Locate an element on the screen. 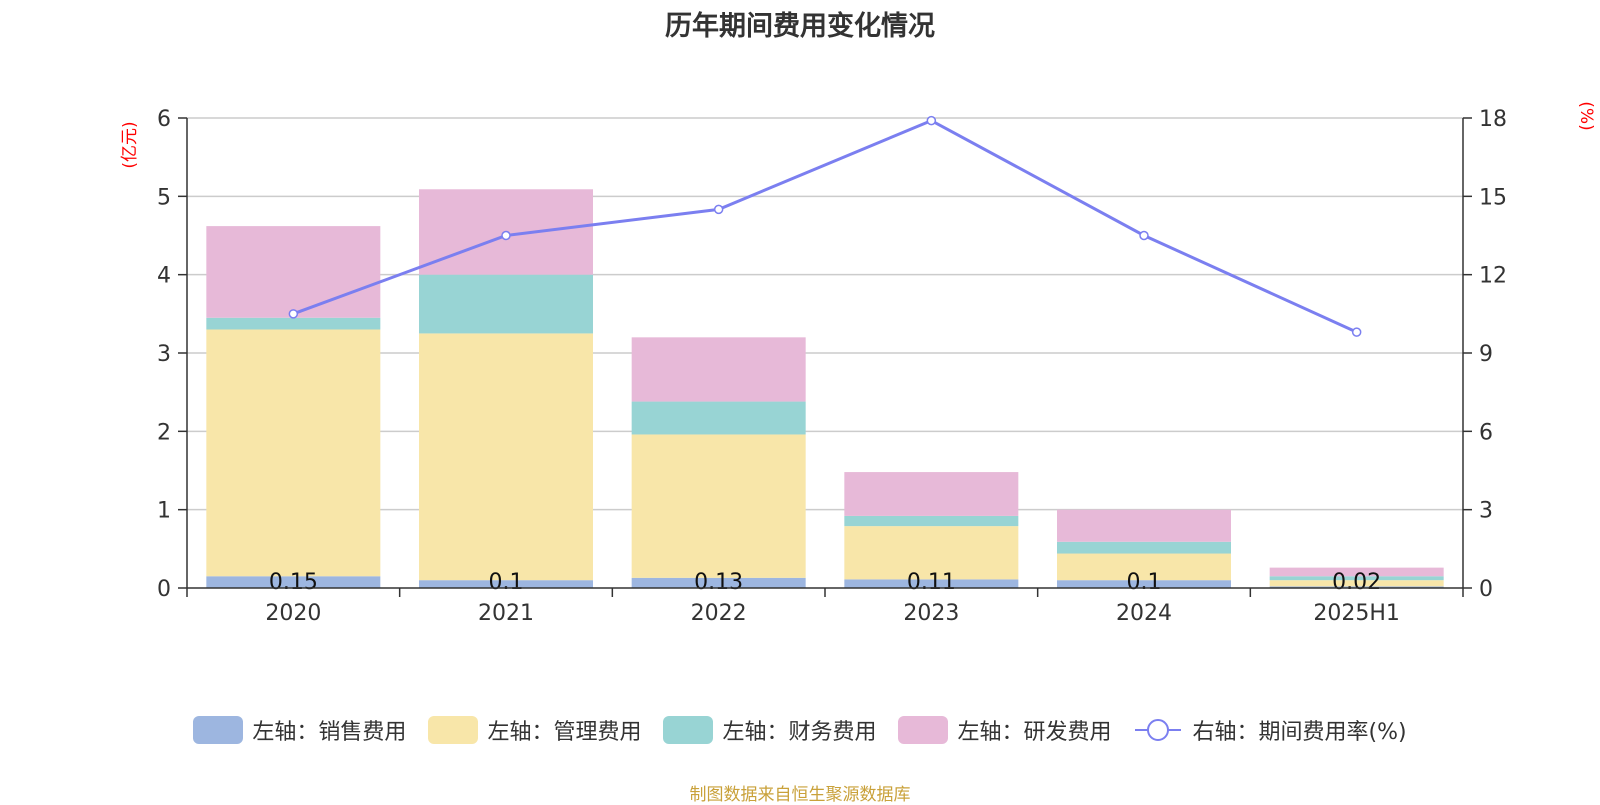 The image size is (1600, 805). right-axis-tick-label: 15 is located at coordinates (1493, 197).